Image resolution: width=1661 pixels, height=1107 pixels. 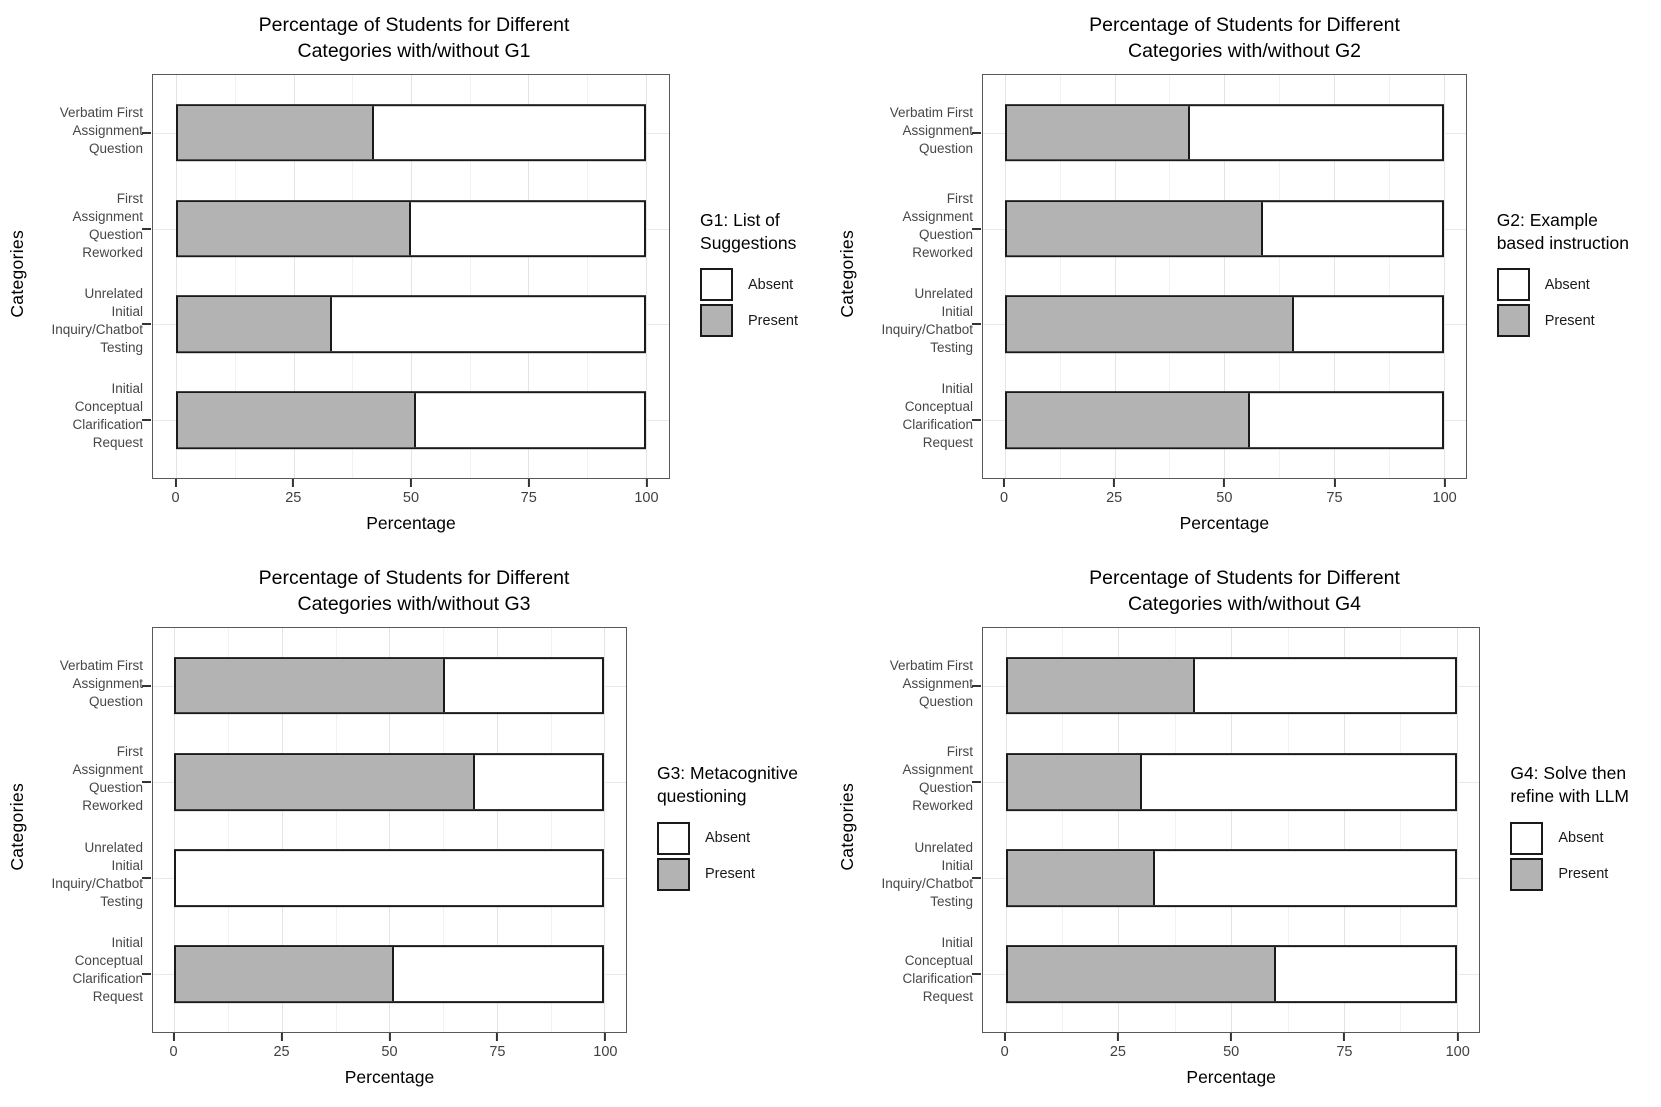 I want to click on chart-title-line2: Categories with/without G2, so click(x=1244, y=51).